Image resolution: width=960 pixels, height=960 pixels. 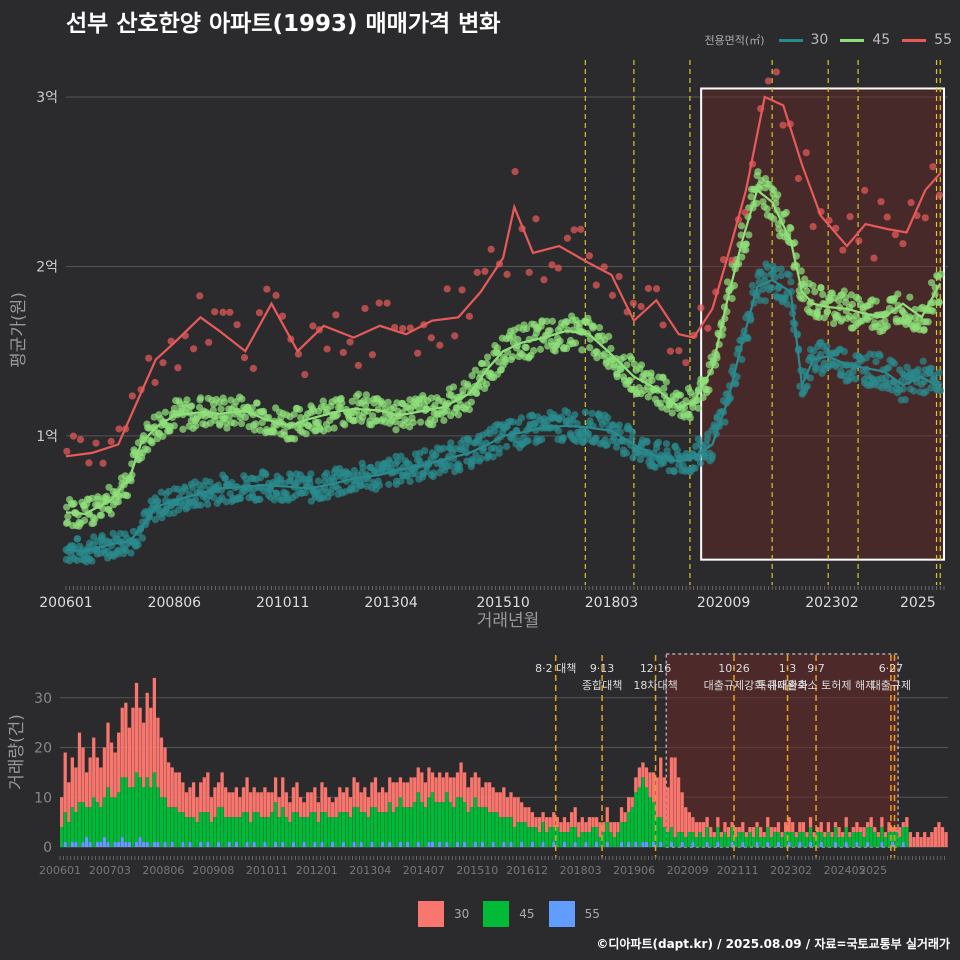 I want to click on price-x-tick-label: 201011, so click(x=282, y=603).